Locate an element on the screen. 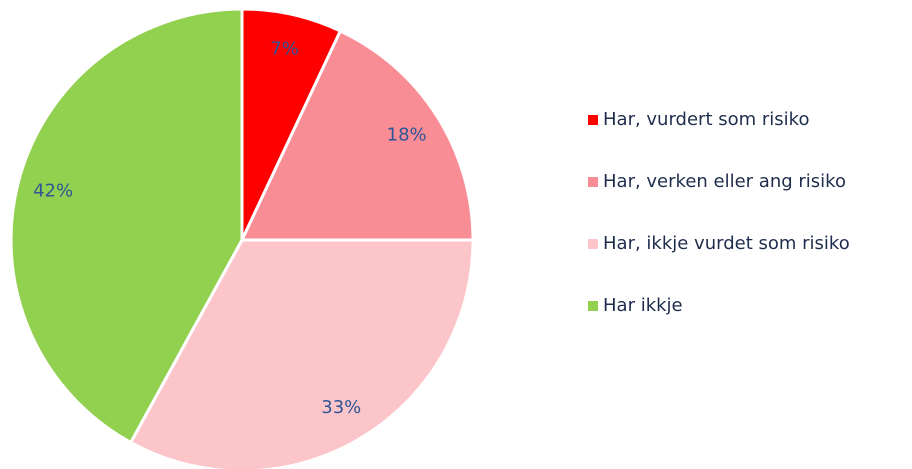 The height and width of the screenshot is (469, 912). data-label: 18% is located at coordinates (407, 135).